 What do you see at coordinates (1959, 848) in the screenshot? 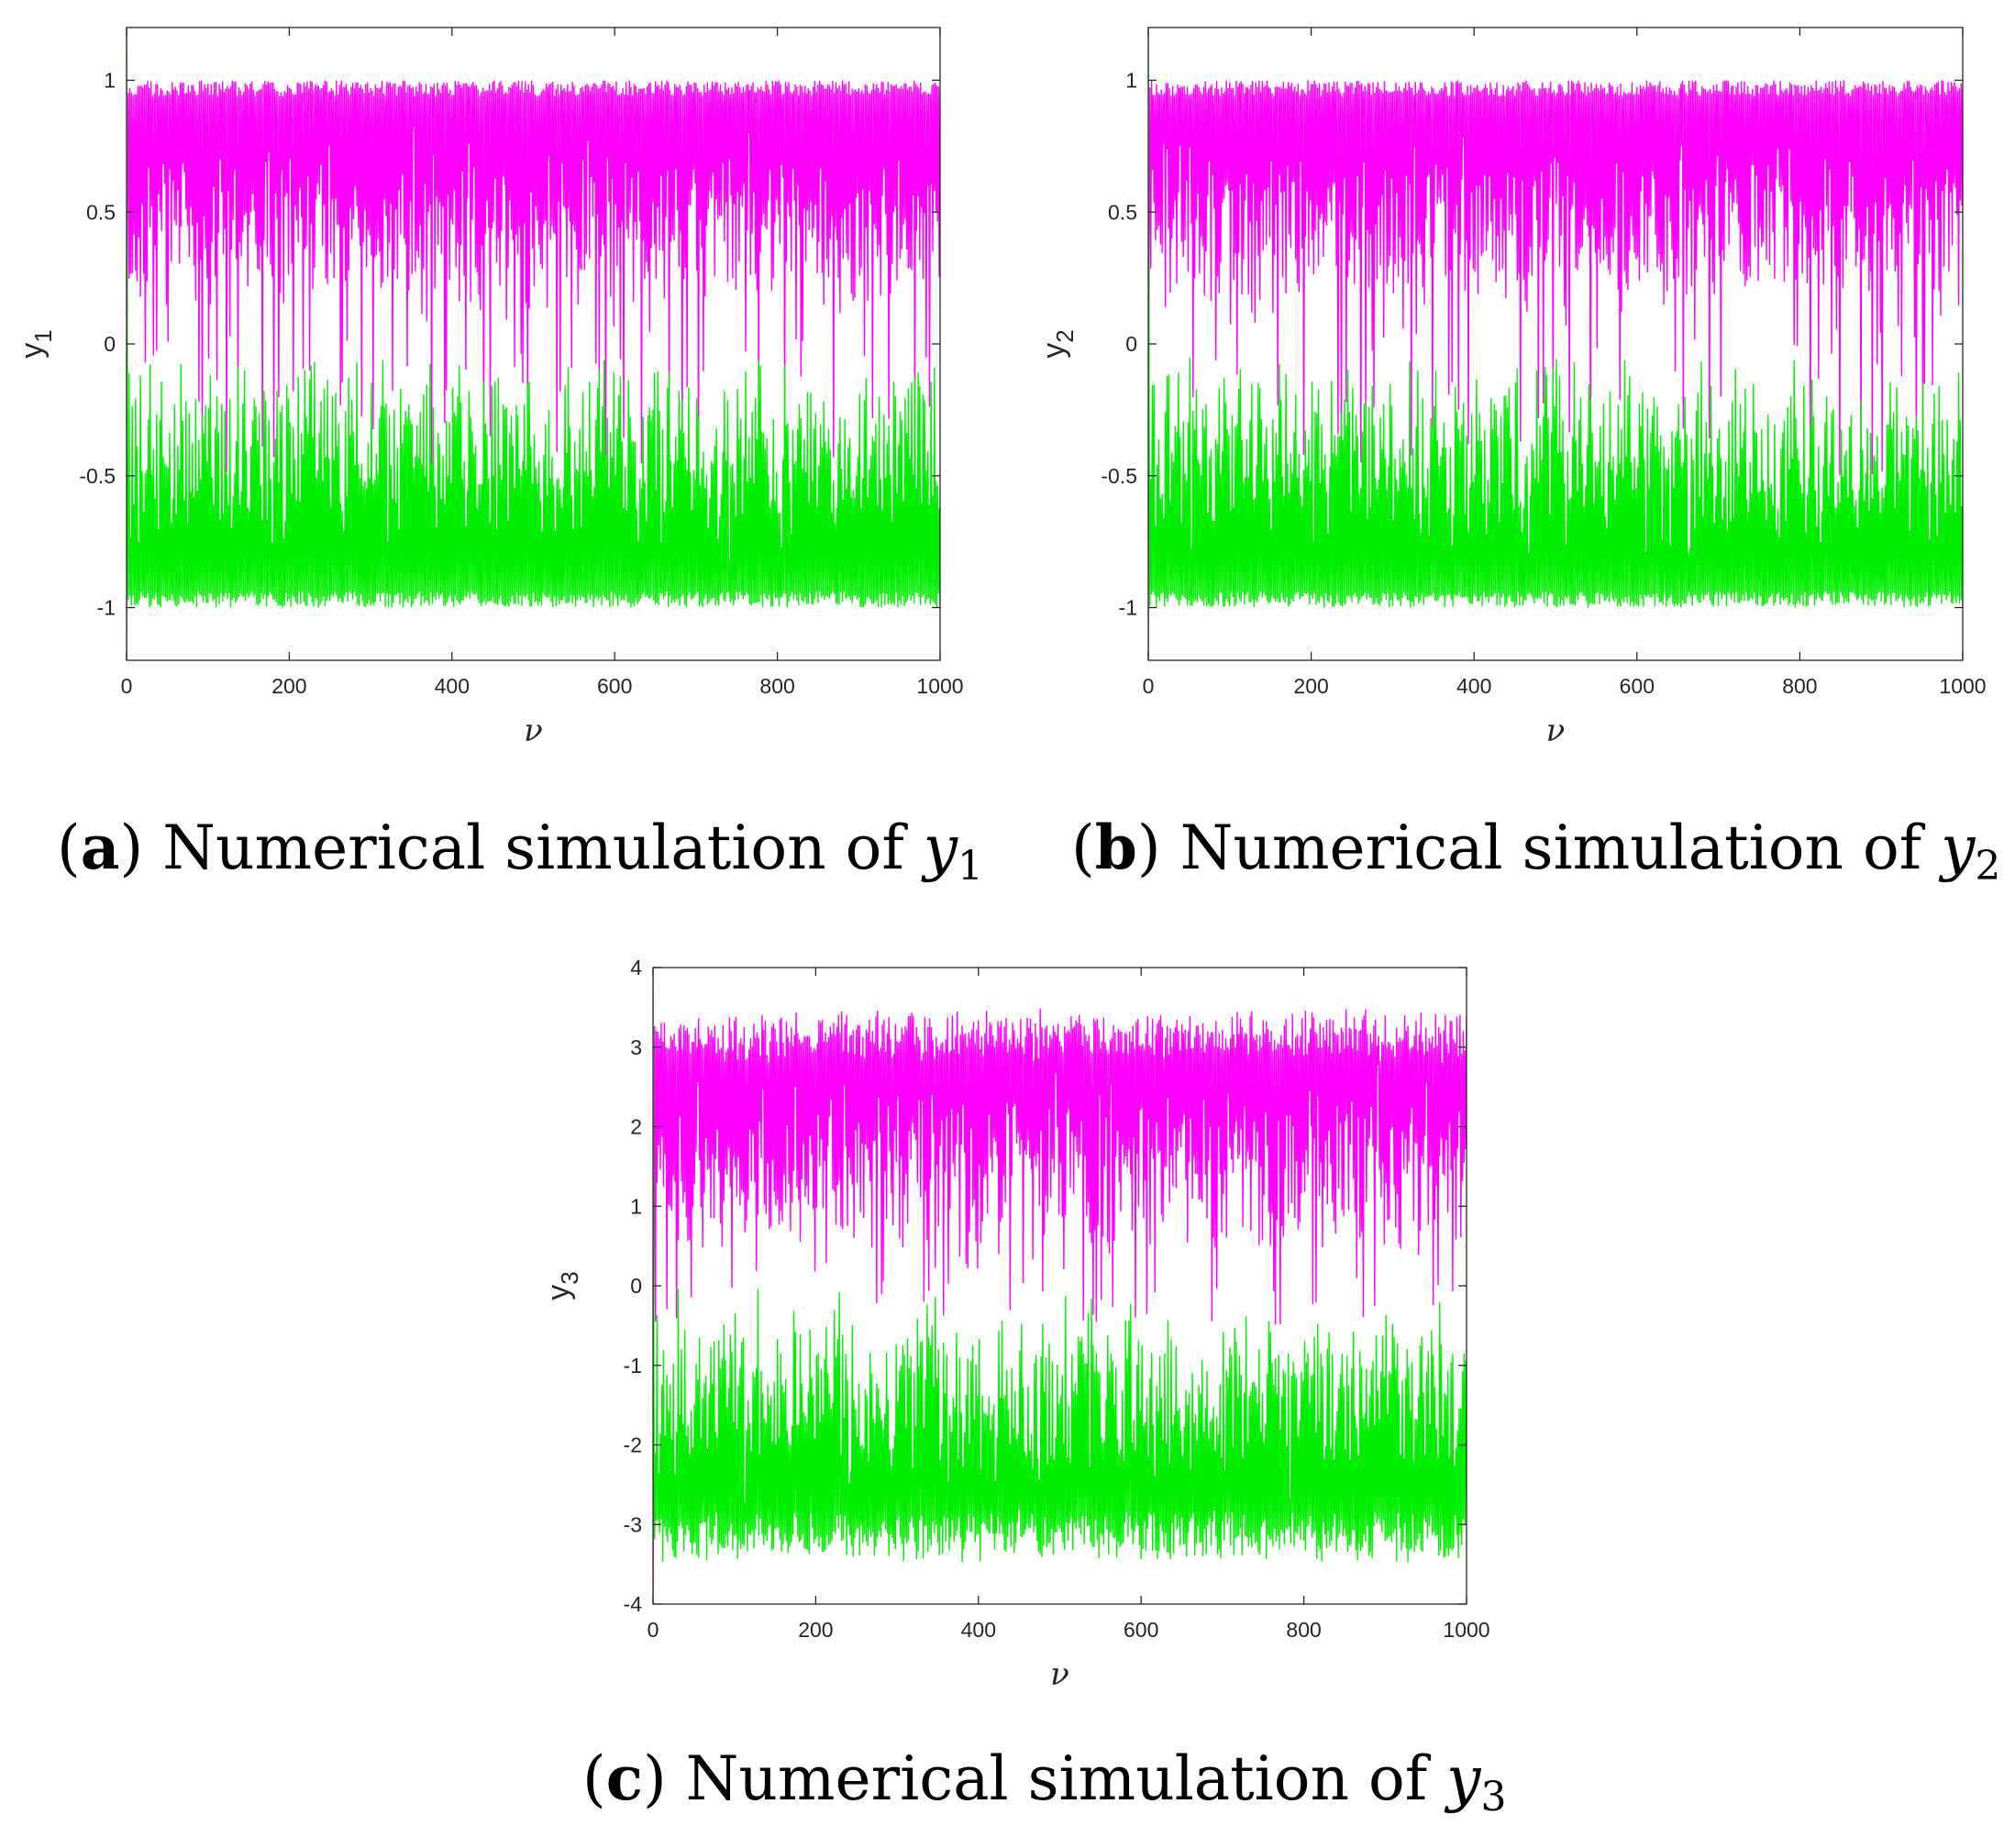
I see `caption-b-var: y` at bounding box center [1959, 848].